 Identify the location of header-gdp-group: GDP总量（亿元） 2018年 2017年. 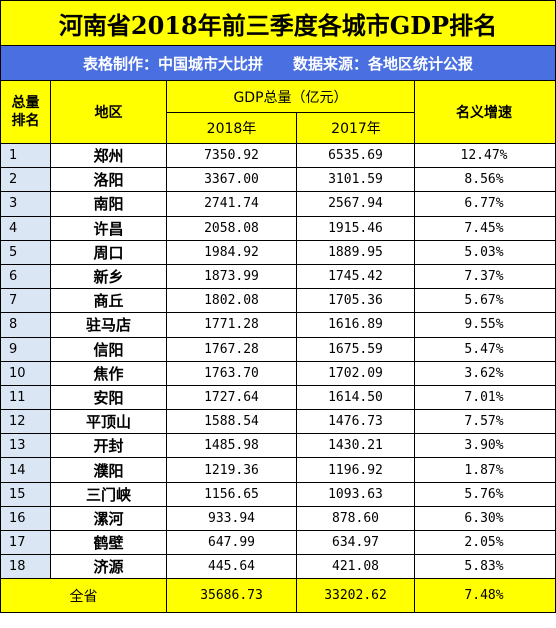
(291, 112).